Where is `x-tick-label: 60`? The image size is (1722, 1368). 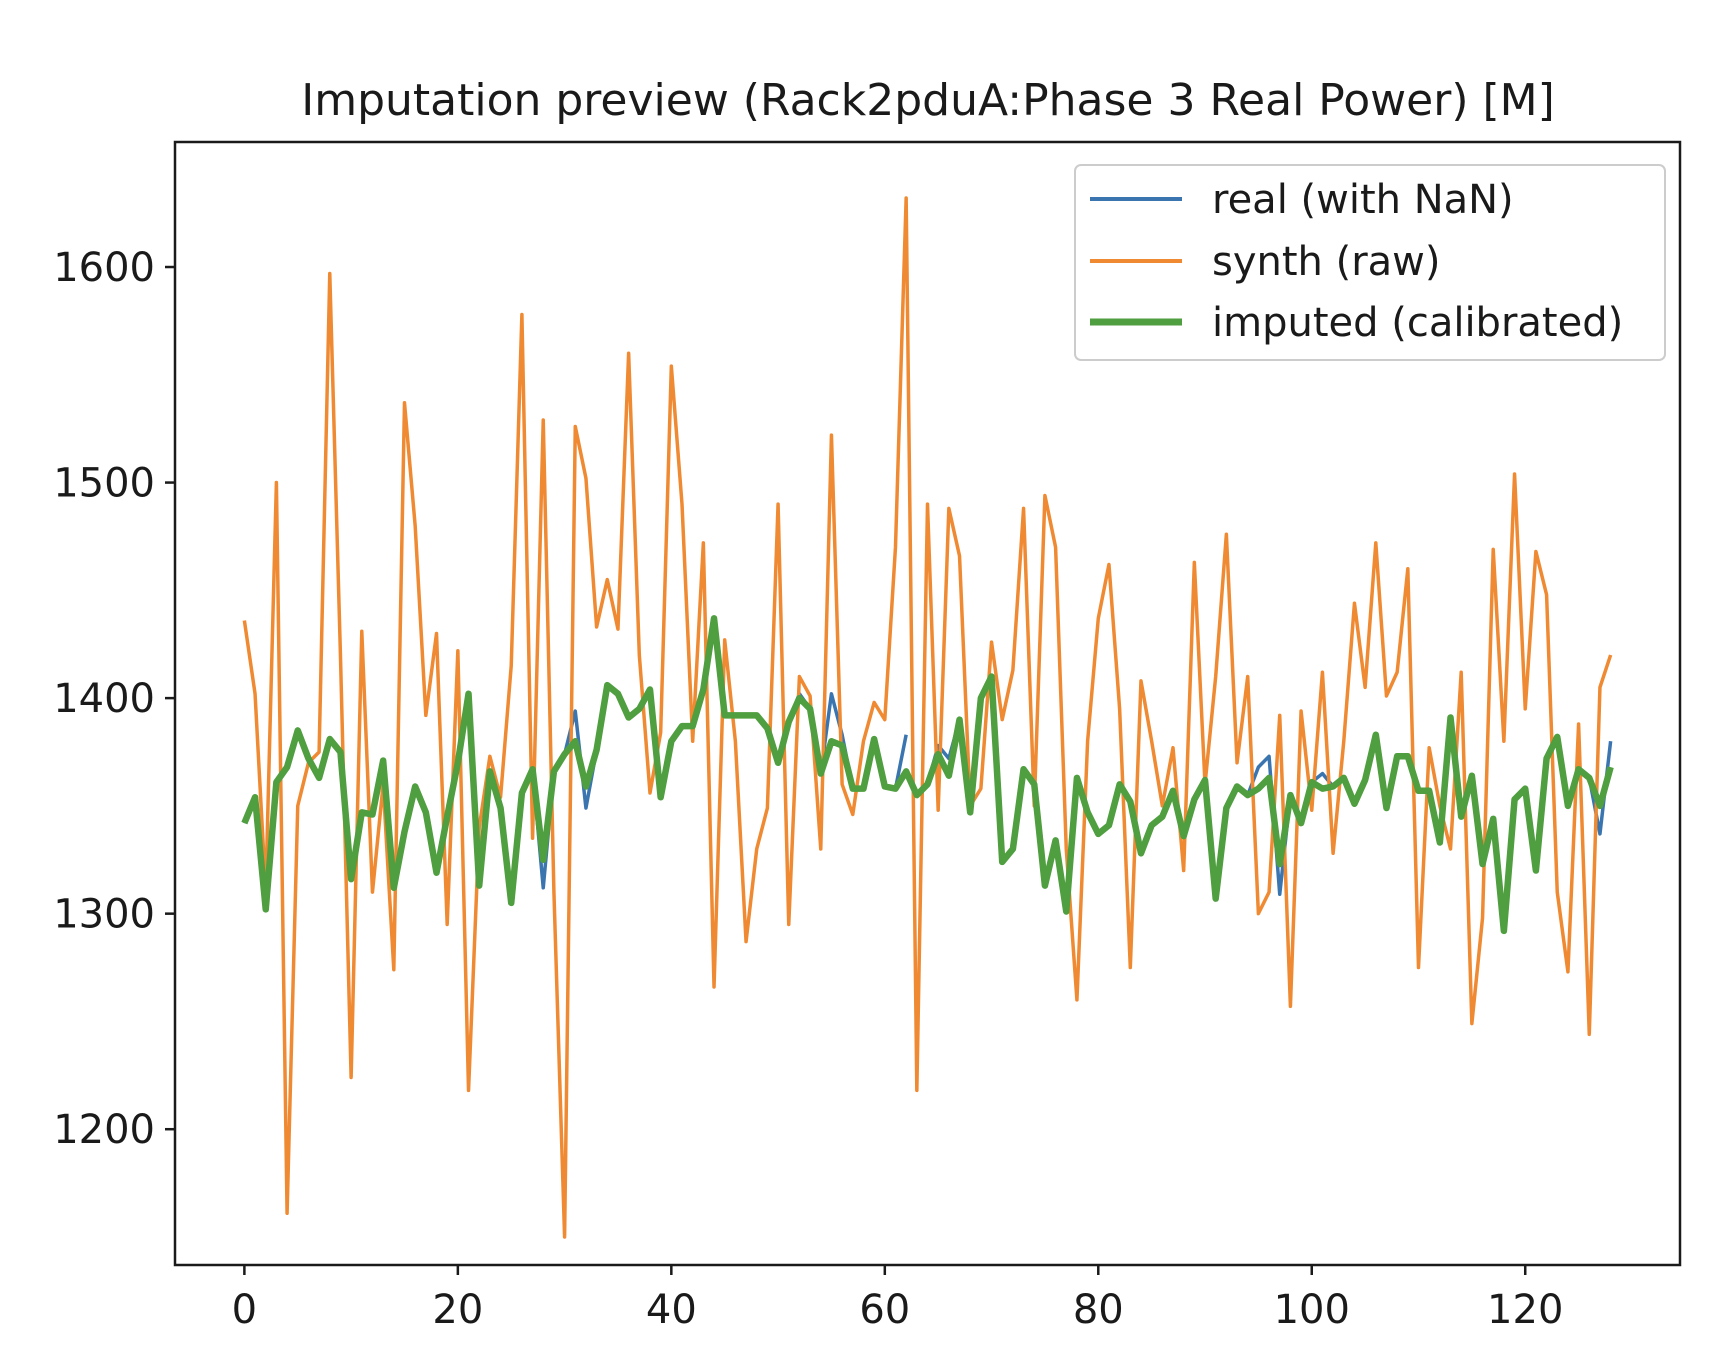 x-tick-label: 60 is located at coordinates (884, 1310).